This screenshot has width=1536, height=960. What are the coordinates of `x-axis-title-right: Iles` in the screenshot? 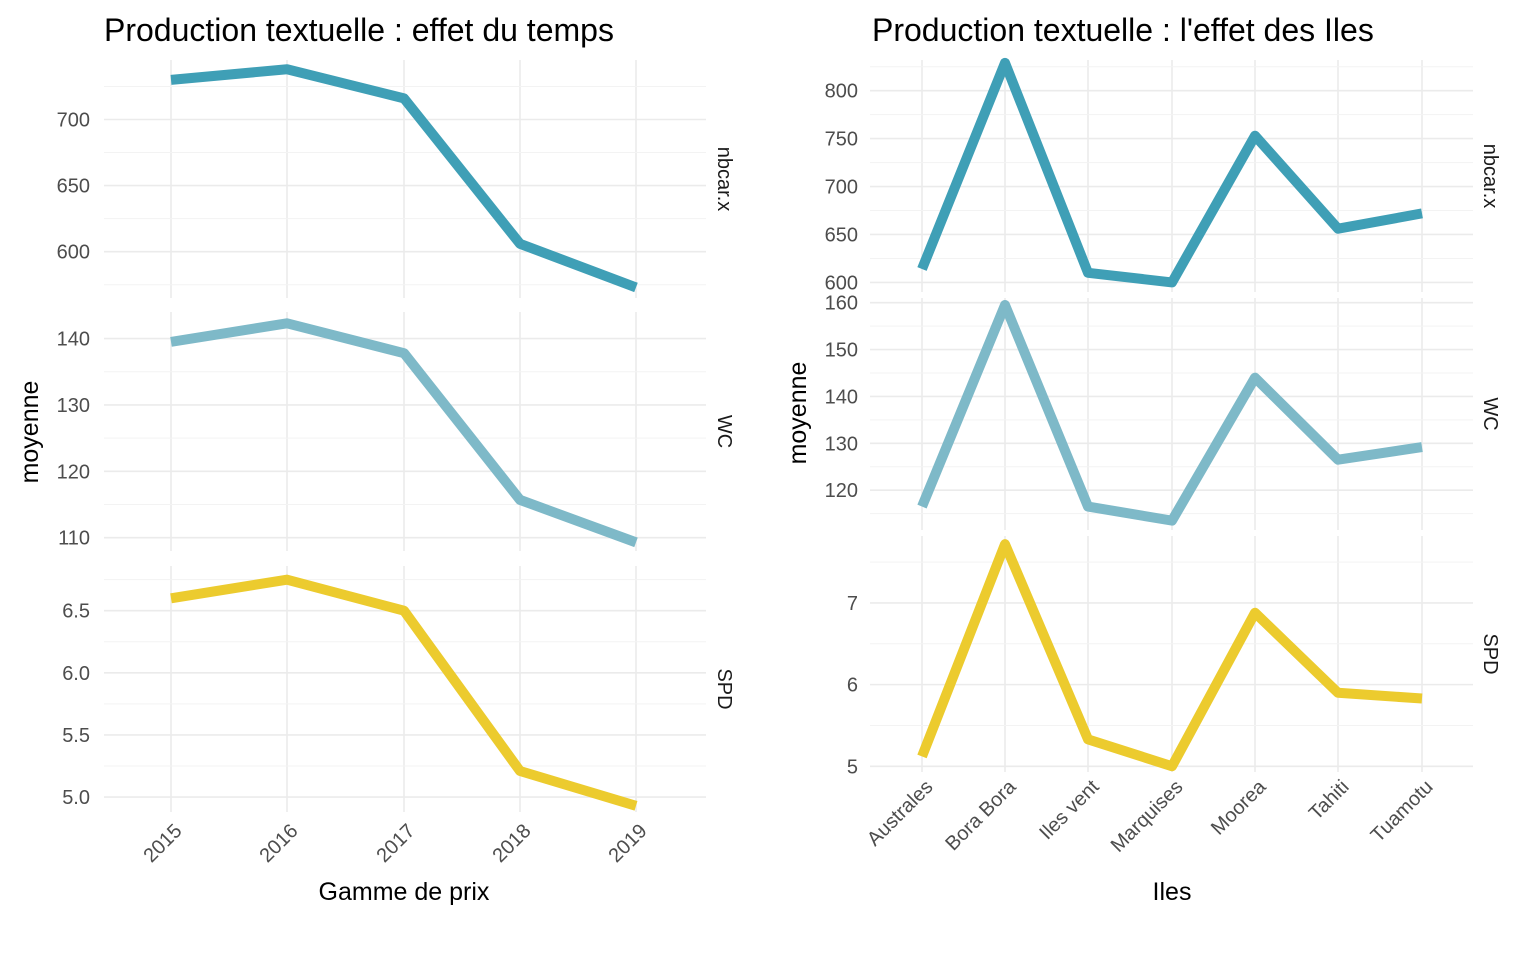 It's located at (1172, 892).